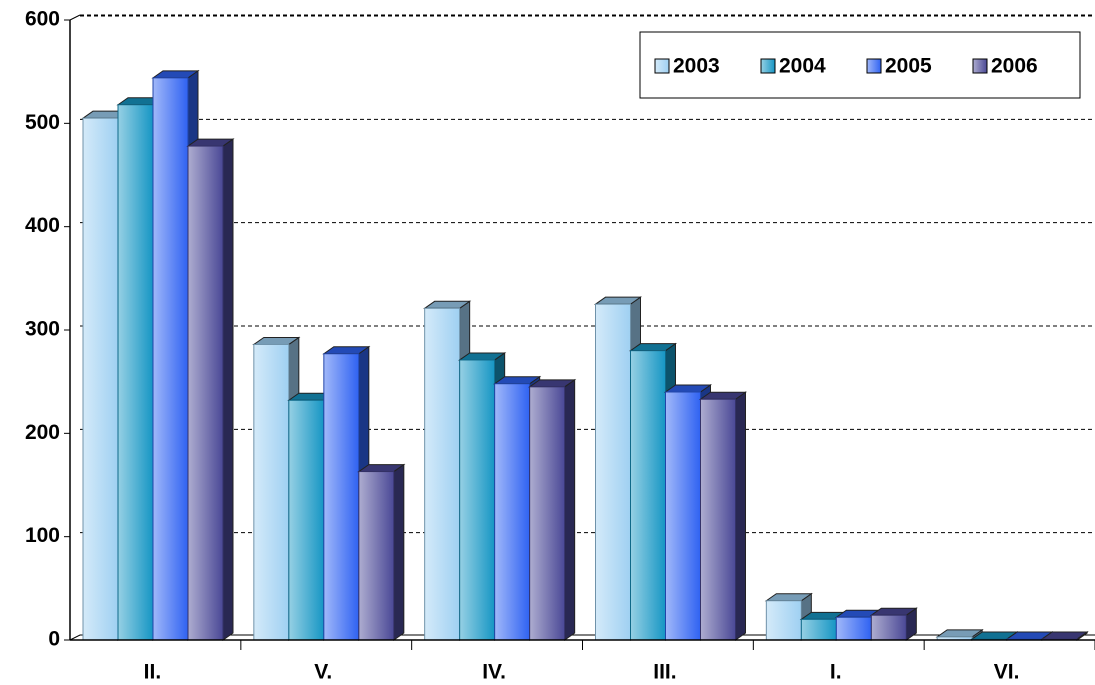 This screenshot has height=685, width=1095. What do you see at coordinates (42, 19) in the screenshot?
I see `y-tick-label: 600` at bounding box center [42, 19].